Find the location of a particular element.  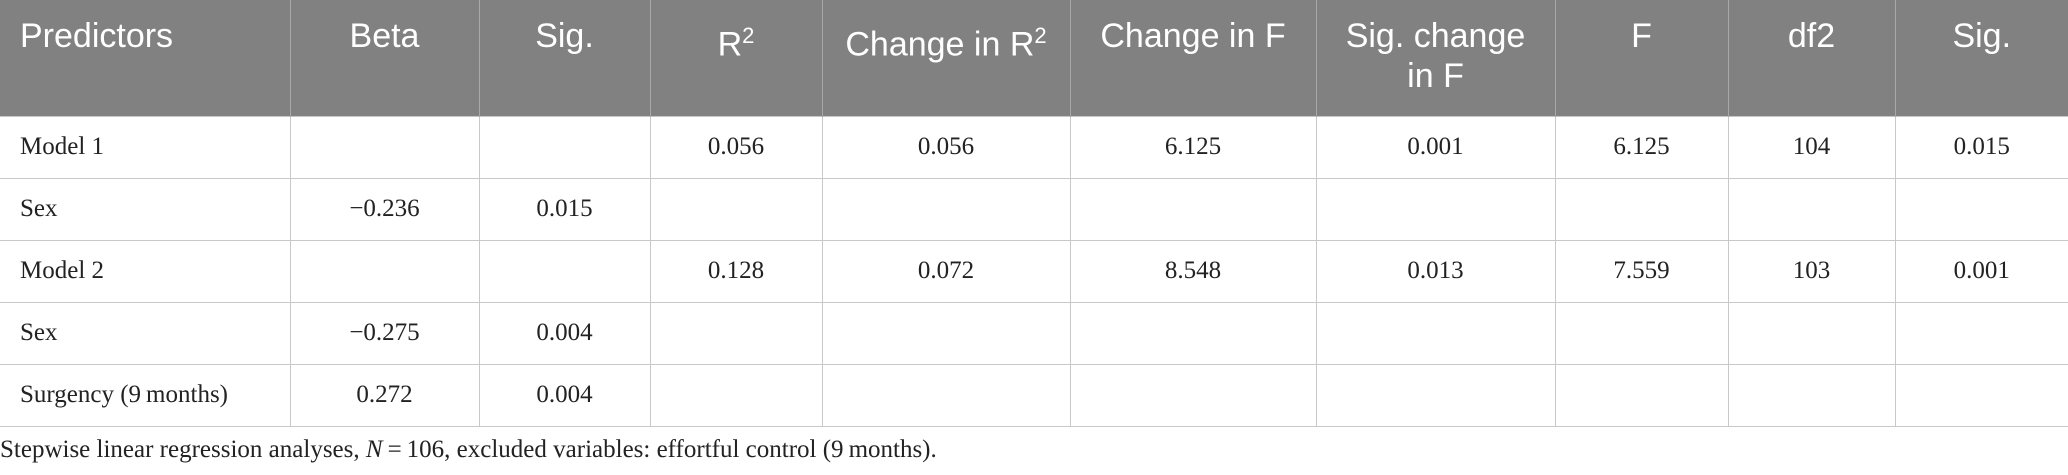

table-cell: Model 1 is located at coordinates (145, 147).